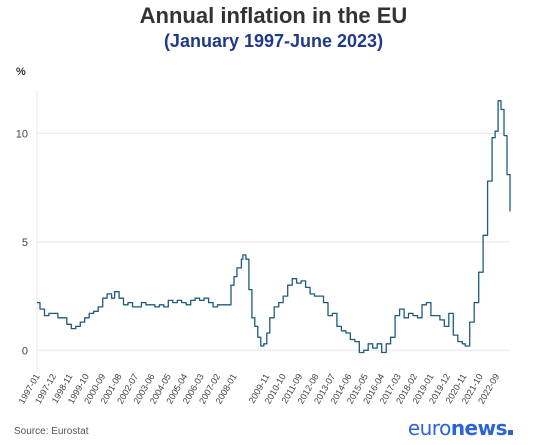  Describe the element at coordinates (273, 41) in the screenshot. I see `chart-subtitle: (January 1997-June 2023)` at that location.